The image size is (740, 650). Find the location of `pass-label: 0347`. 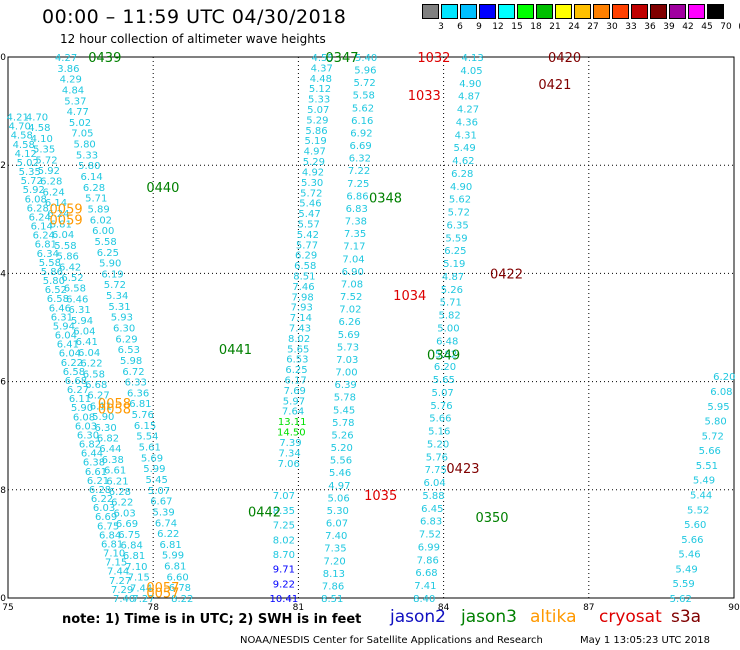

pass-label: 0347 is located at coordinates (341, 58).